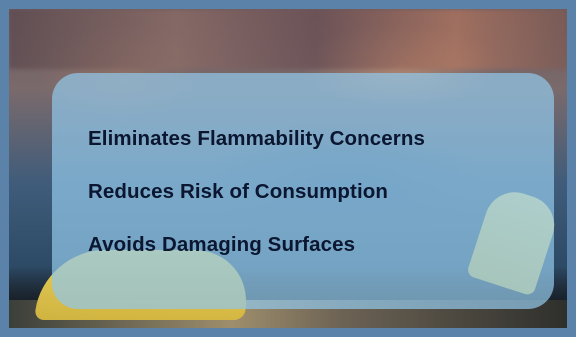 The image size is (576, 337). I want to click on benefit-item-surfaces: Avoids Damaging Surfaces, so click(222, 244).